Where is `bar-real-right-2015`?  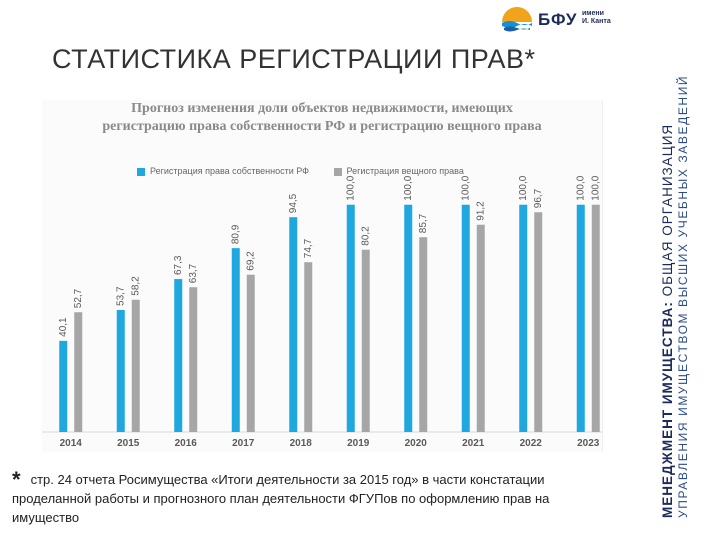 bar-real-right-2015 is located at coordinates (135, 365).